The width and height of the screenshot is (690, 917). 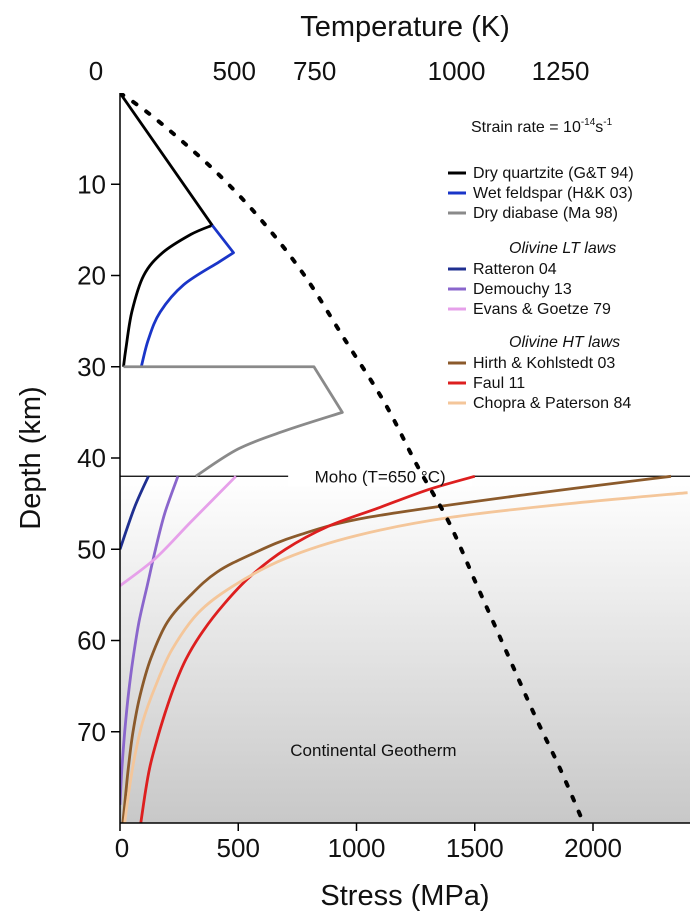 I want to click on temperature-tick-label: 1000, so click(x=457, y=71).